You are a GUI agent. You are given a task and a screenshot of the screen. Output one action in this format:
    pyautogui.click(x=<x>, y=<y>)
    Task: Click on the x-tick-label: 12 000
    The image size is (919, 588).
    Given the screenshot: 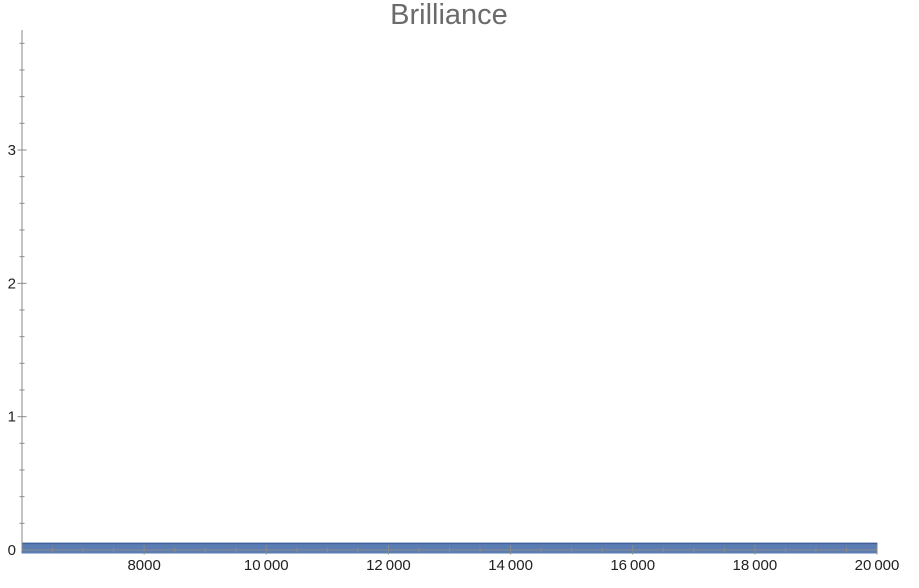 What is the action you would take?
    pyautogui.click(x=388, y=565)
    